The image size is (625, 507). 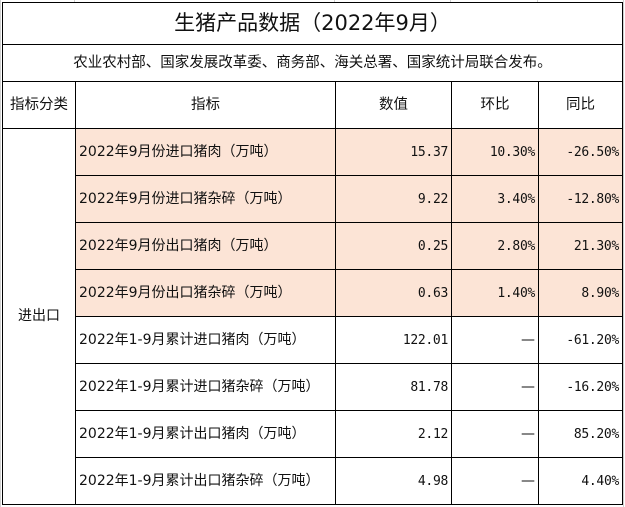 What do you see at coordinates (205, 340) in the screenshot?
I see `indicator-cell: 2022年1-9月累计进口猪肉（万吨）` at bounding box center [205, 340].